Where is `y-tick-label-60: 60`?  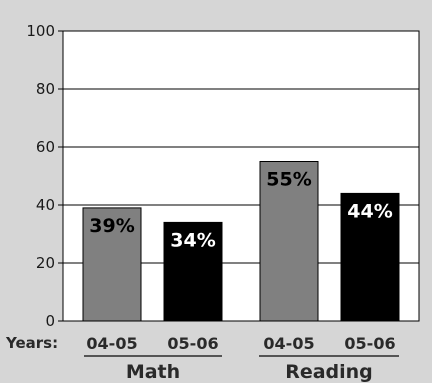
y-tick-label-60: 60 is located at coordinates (45, 147).